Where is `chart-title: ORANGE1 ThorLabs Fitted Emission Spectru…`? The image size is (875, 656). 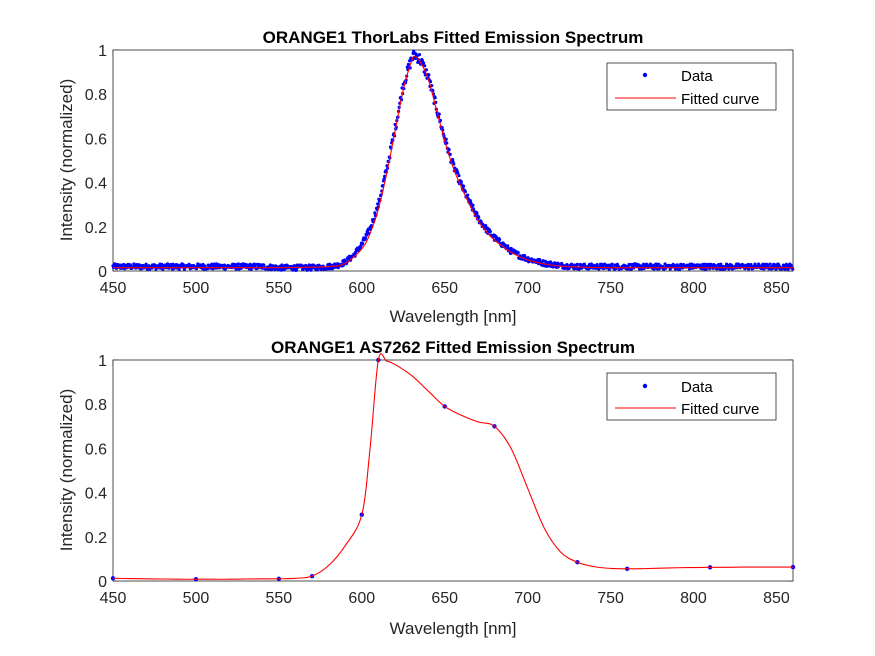
chart-title: ORANGE1 ThorLabs Fitted Emission Spectru… is located at coordinates (453, 37).